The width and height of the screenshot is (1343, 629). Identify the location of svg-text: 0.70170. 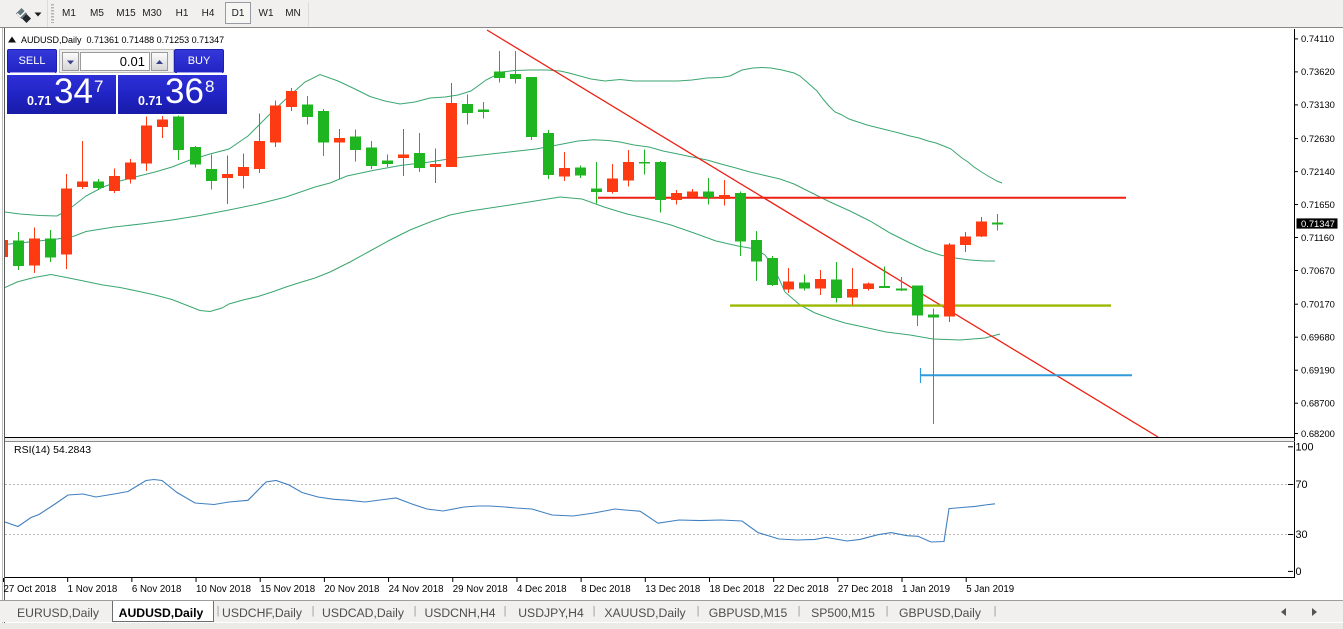
(1318, 304).